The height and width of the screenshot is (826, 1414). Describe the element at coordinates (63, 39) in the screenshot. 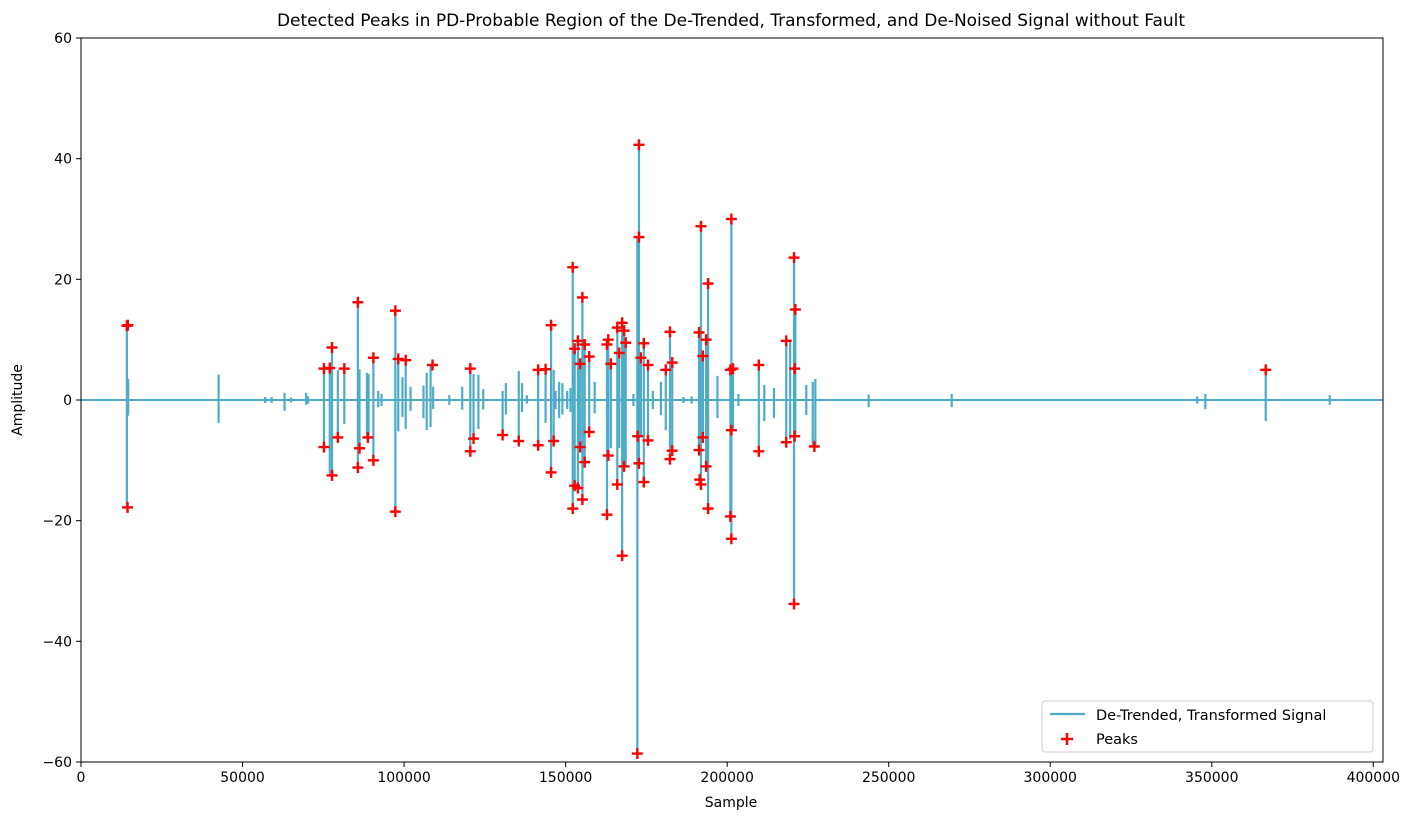

I see `y-tick-label: 60` at that location.